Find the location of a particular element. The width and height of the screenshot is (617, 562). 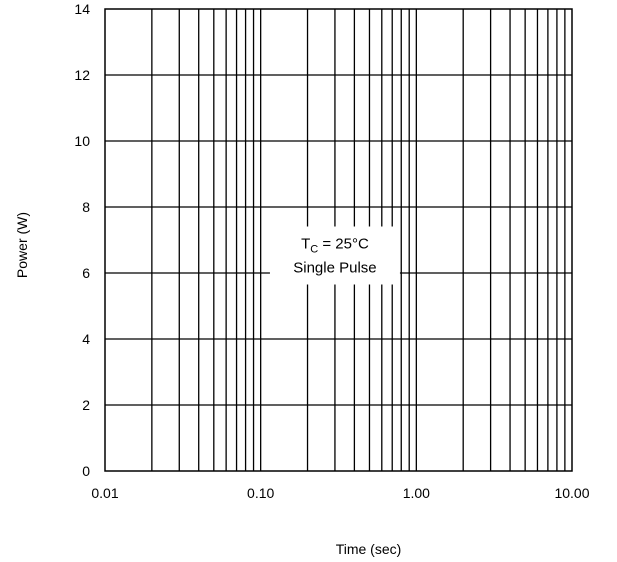

x-tick-label: 0.10 is located at coordinates (260, 493).